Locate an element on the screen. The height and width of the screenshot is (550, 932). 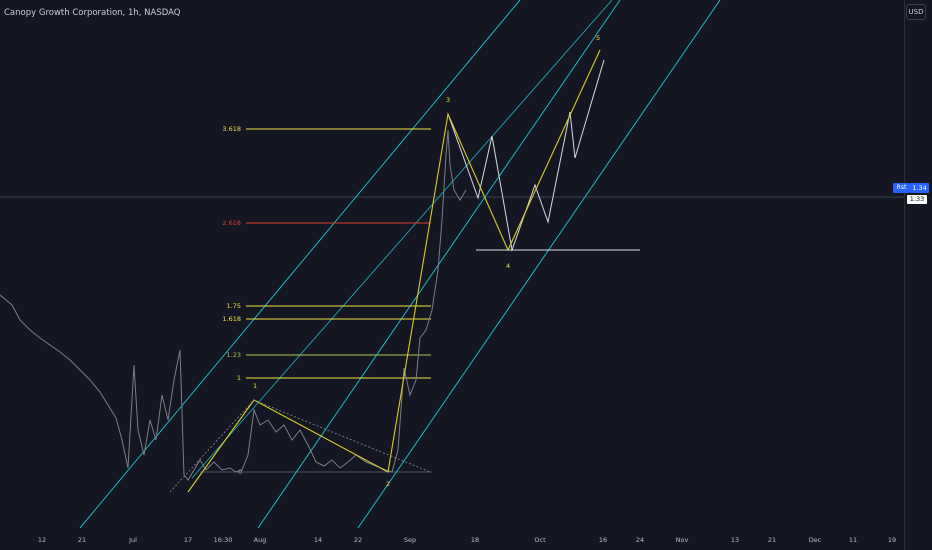
last-price-badge: 1.34 is located at coordinates (919, 188).